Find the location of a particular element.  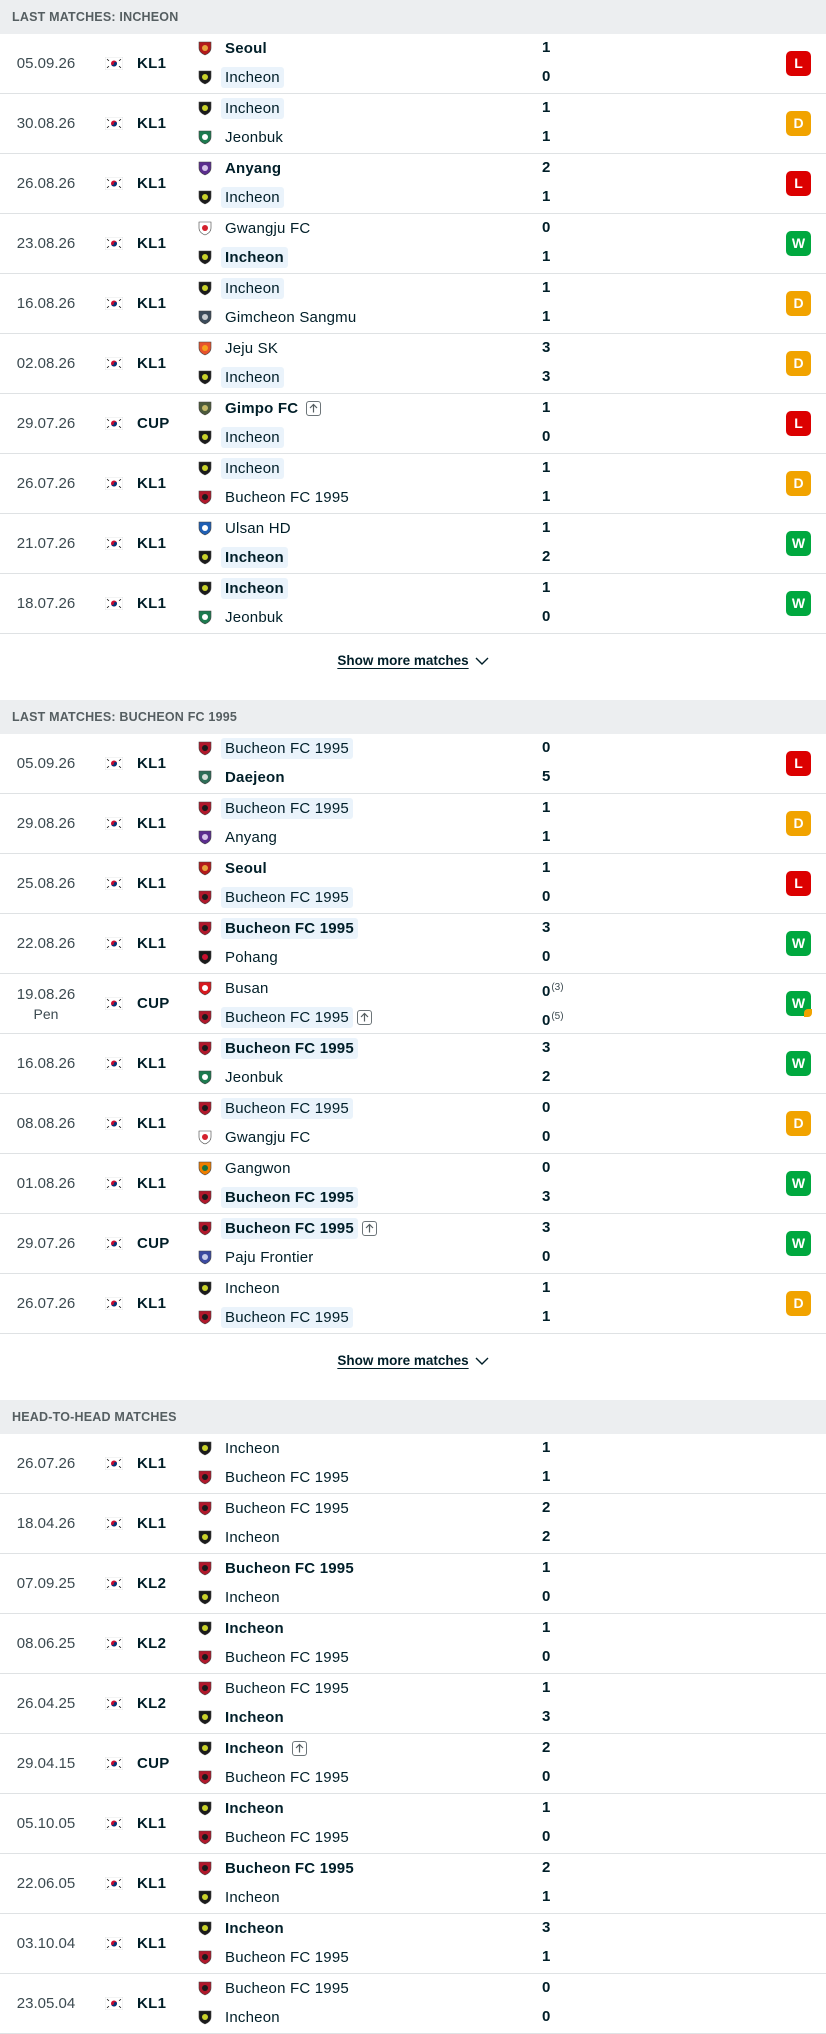

match-row: 07.09.25 KL2 Bucheon FC 1995 1 Incheon 0 is located at coordinates (413, 1584).